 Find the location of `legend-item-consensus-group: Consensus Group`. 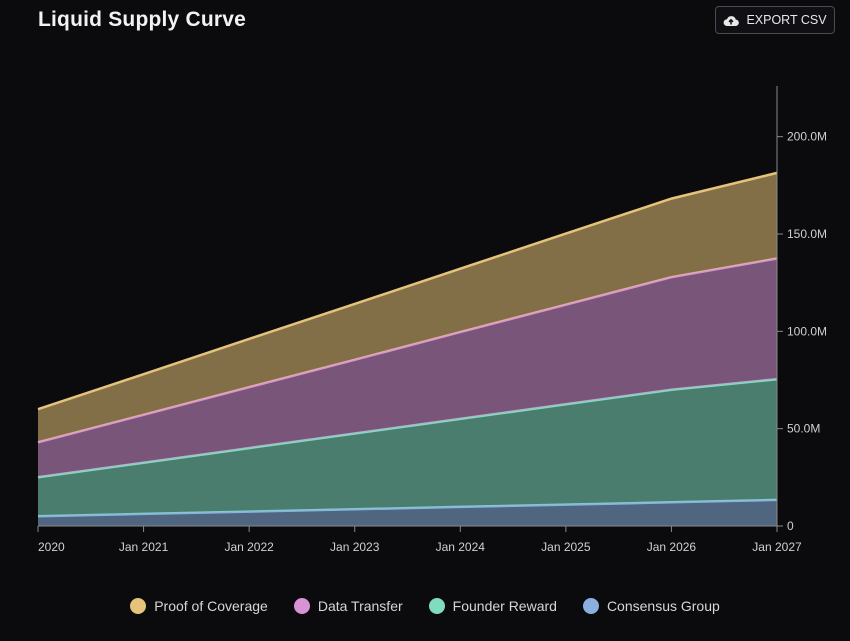

legend-item-consensus-group: Consensus Group is located at coordinates (651, 606).